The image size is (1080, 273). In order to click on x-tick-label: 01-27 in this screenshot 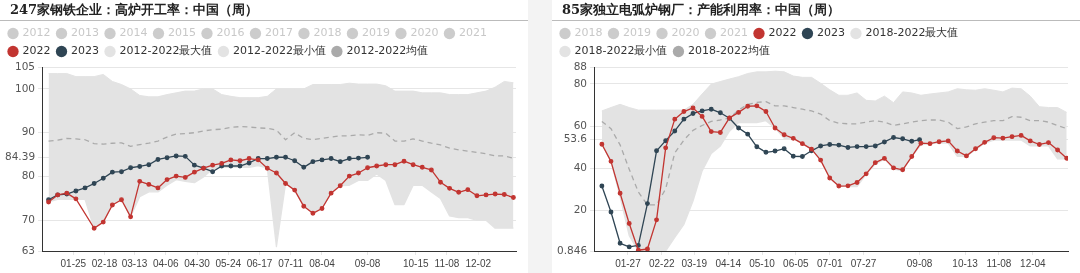, I will do `click(628, 263)`.